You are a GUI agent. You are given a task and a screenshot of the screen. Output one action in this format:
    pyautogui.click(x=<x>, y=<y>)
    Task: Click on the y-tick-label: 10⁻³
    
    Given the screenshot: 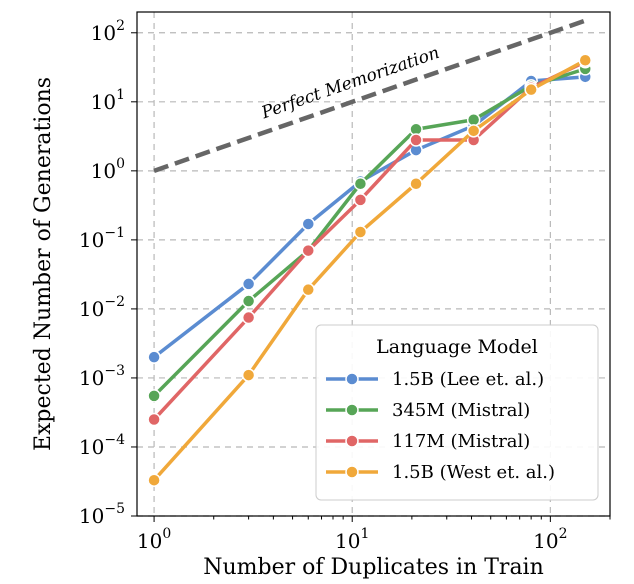 What is the action you would take?
    pyautogui.click(x=102, y=376)
    